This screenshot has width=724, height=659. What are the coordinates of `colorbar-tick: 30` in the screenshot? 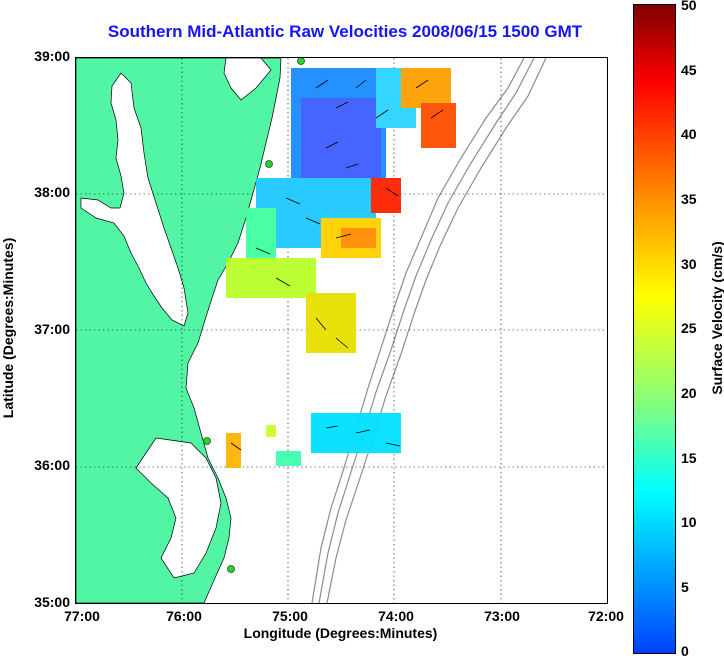 It's located at (689, 264).